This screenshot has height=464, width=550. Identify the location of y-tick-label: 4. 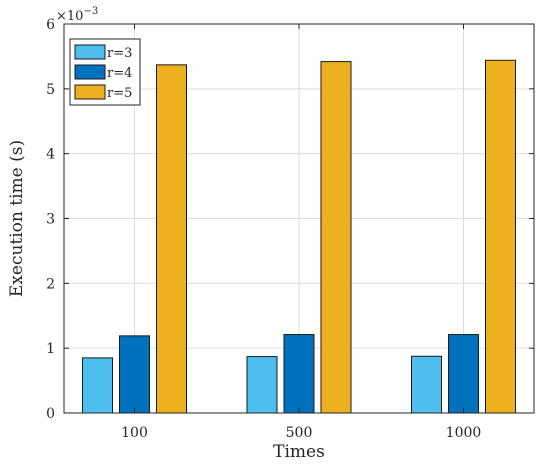
(50, 155).